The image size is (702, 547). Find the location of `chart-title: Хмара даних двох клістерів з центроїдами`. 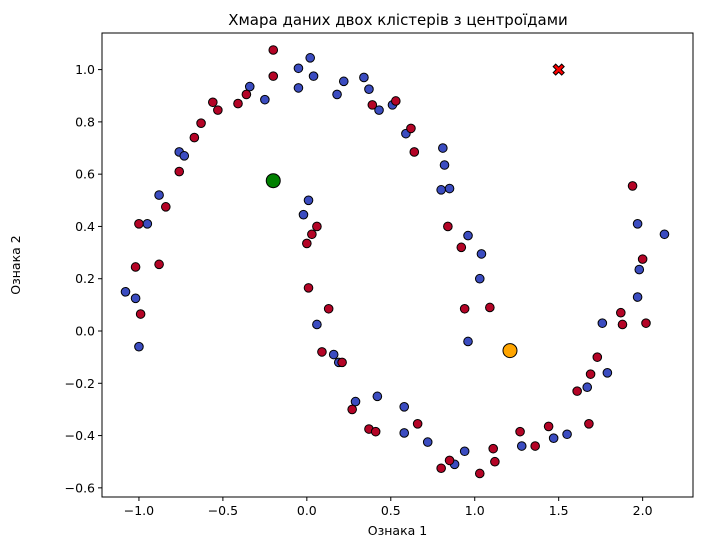

chart-title: Хмара даних двох клістерів з центроїдами is located at coordinates (398, 20).